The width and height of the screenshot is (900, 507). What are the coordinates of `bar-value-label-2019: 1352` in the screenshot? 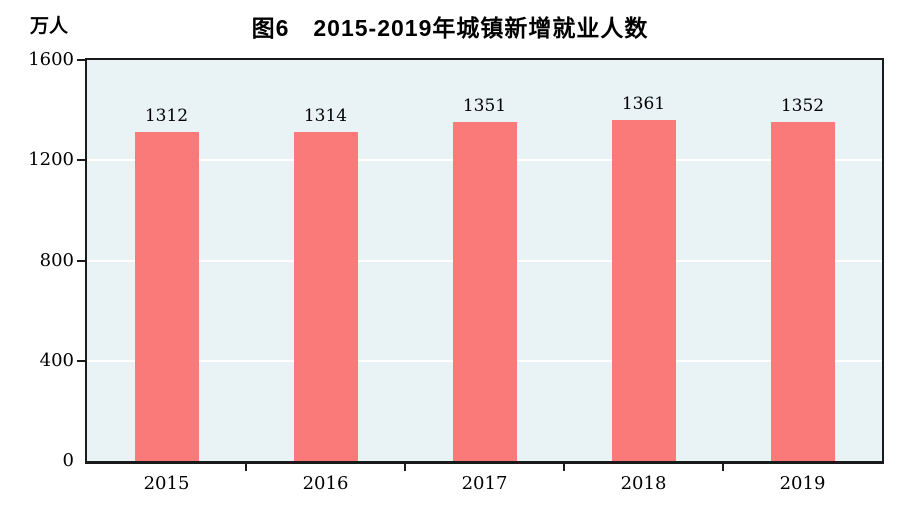 It's located at (802, 106).